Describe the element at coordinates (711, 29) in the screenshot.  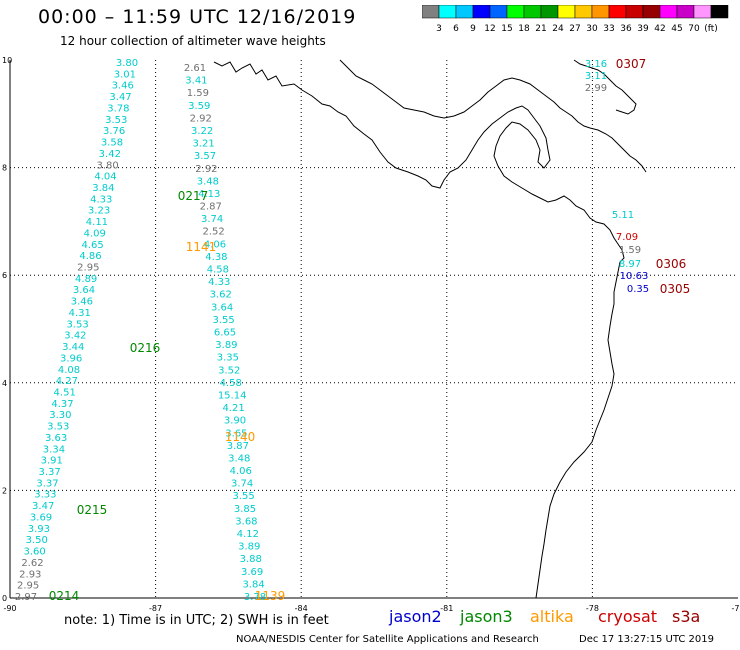
I see `colorbar-label: (ft)` at that location.